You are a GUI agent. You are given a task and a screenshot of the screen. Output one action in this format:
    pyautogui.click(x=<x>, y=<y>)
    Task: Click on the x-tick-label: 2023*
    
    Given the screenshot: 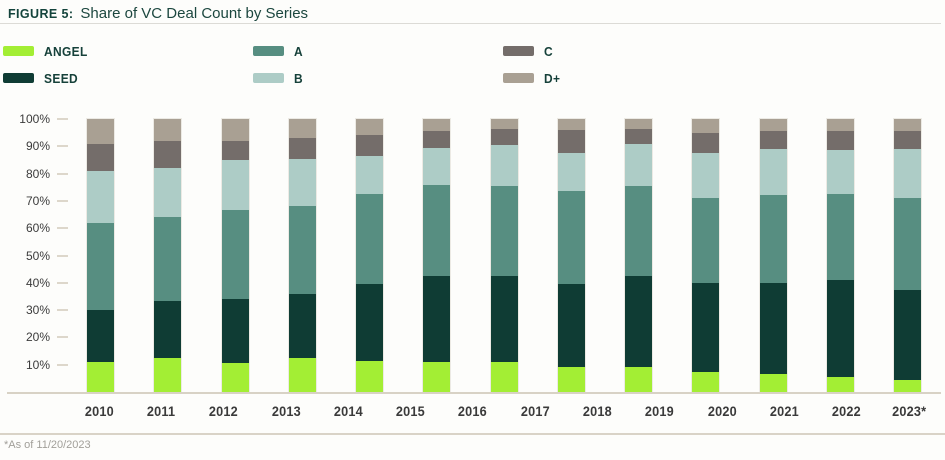 What is the action you would take?
    pyautogui.click(x=909, y=411)
    